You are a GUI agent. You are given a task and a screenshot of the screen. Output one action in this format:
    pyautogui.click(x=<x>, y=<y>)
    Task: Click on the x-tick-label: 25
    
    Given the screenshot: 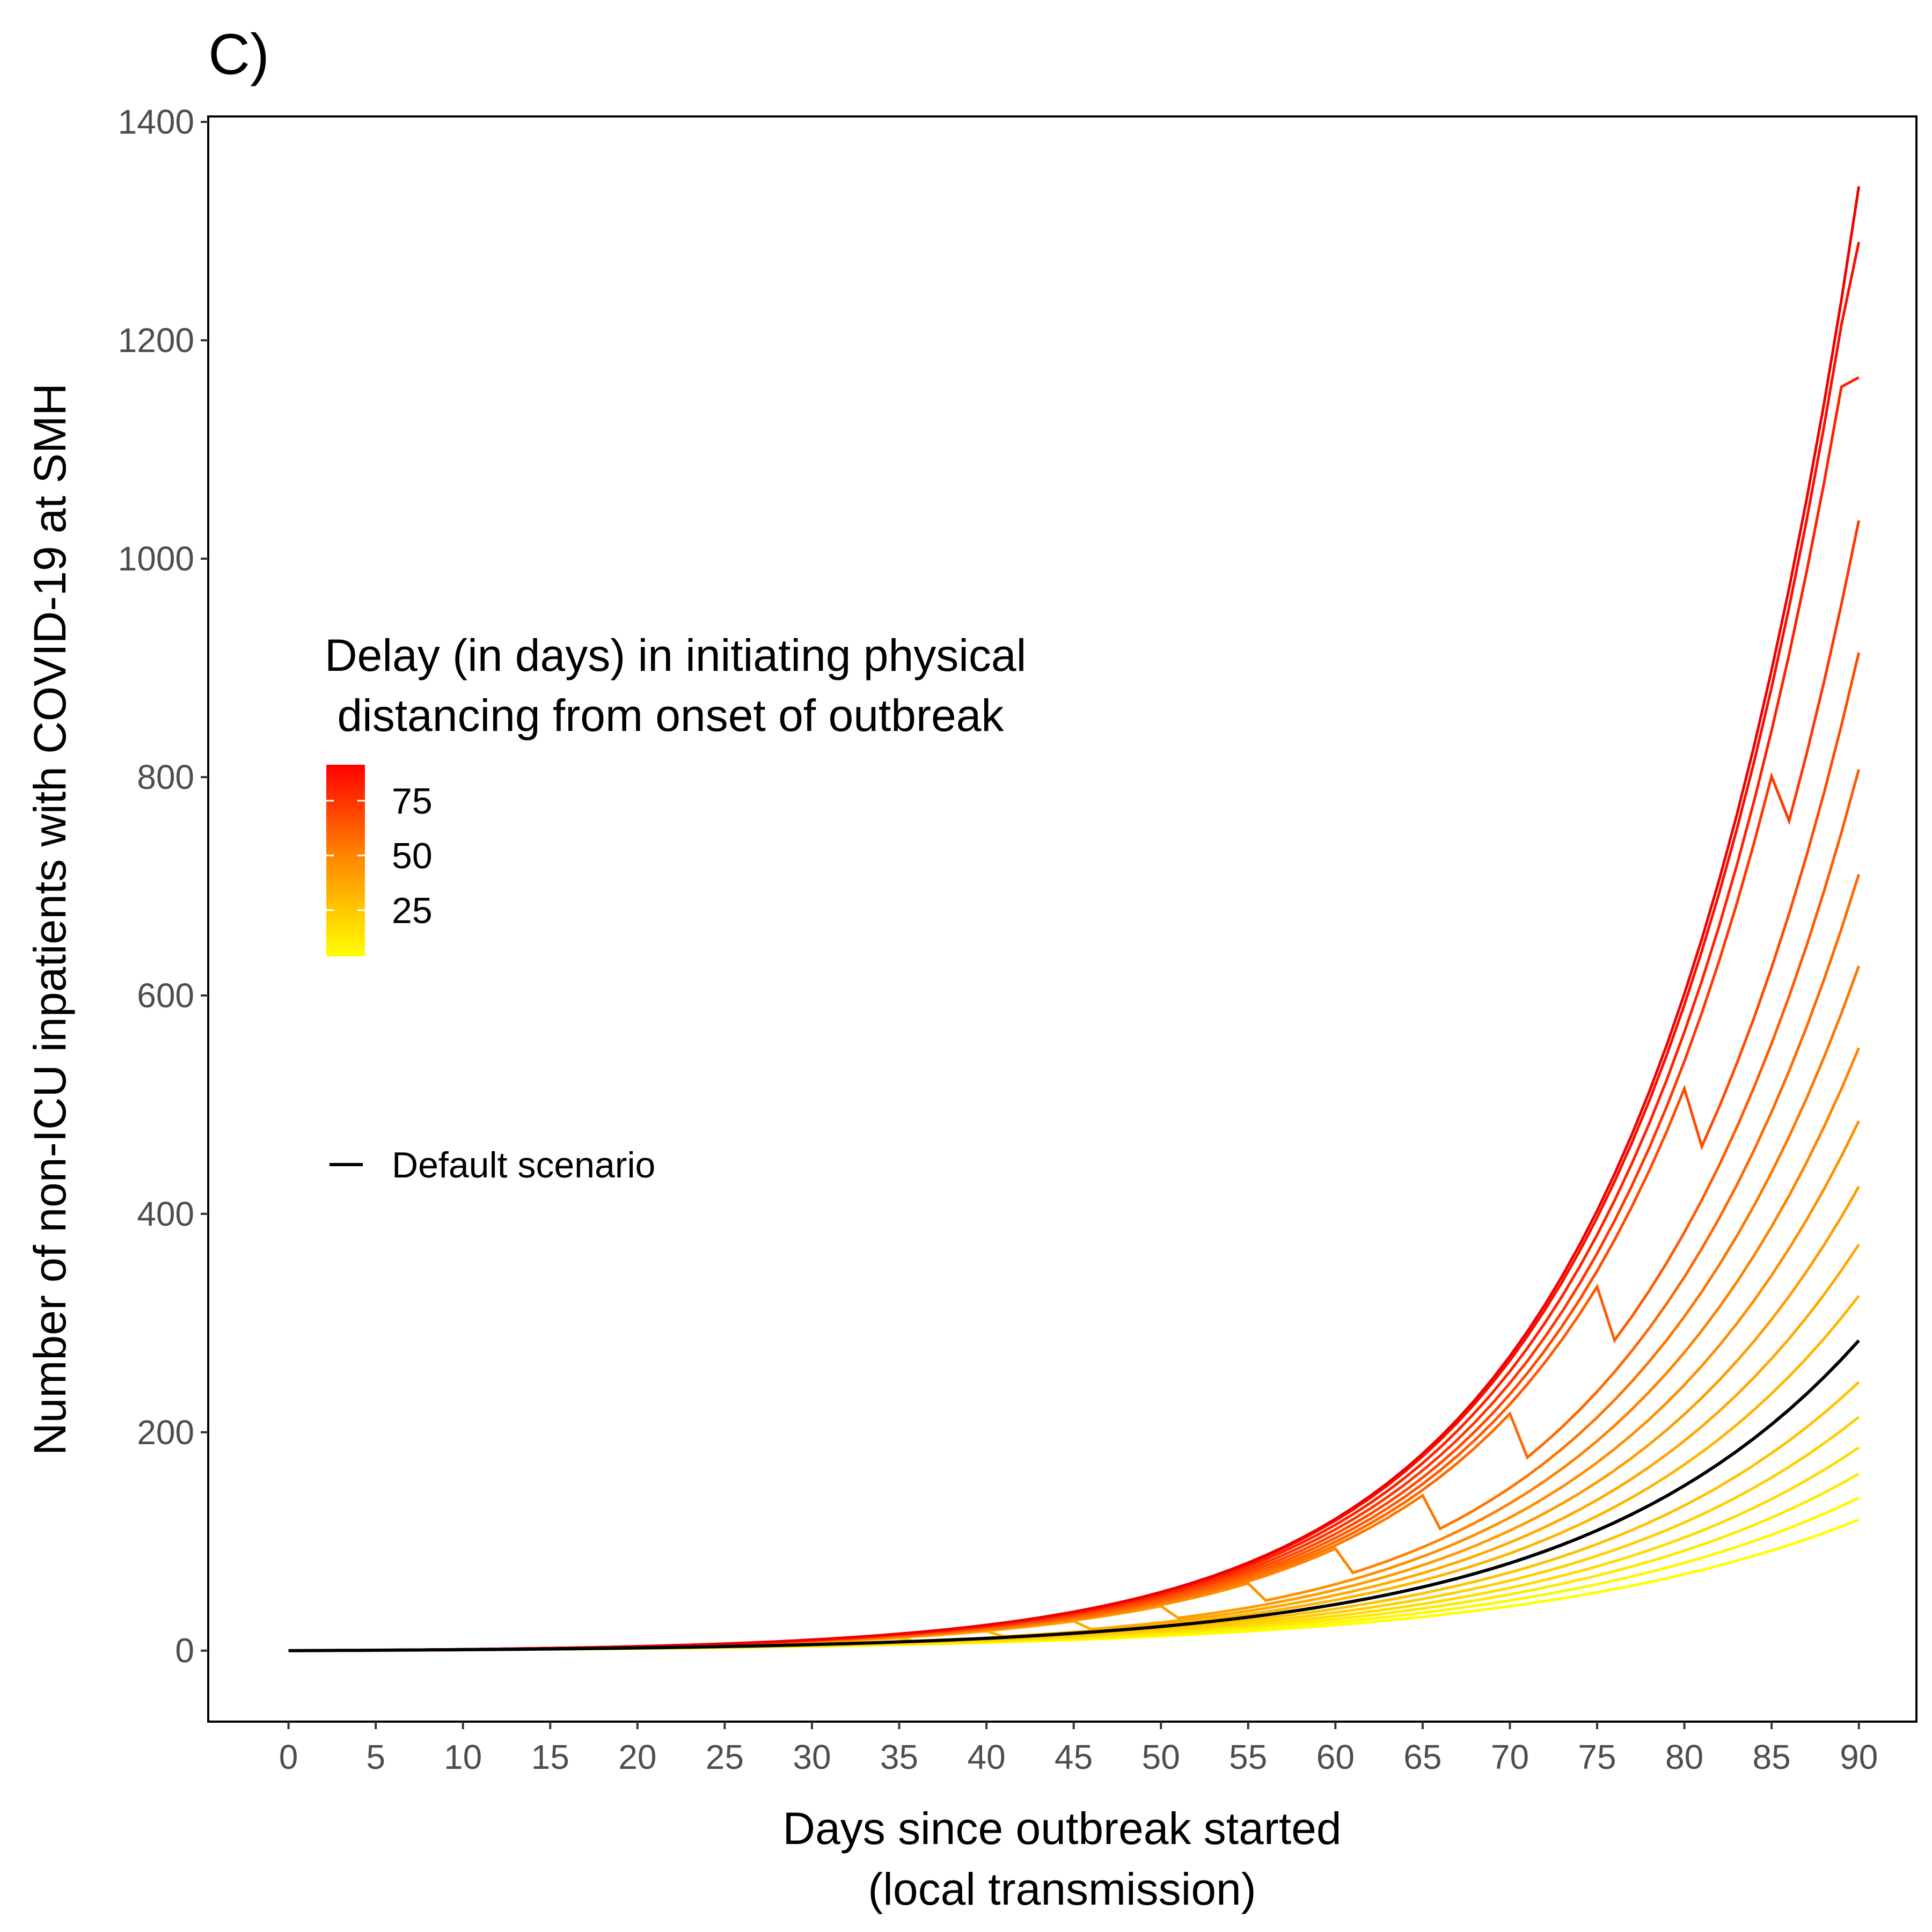 What is the action you would take?
    pyautogui.click(x=725, y=1757)
    